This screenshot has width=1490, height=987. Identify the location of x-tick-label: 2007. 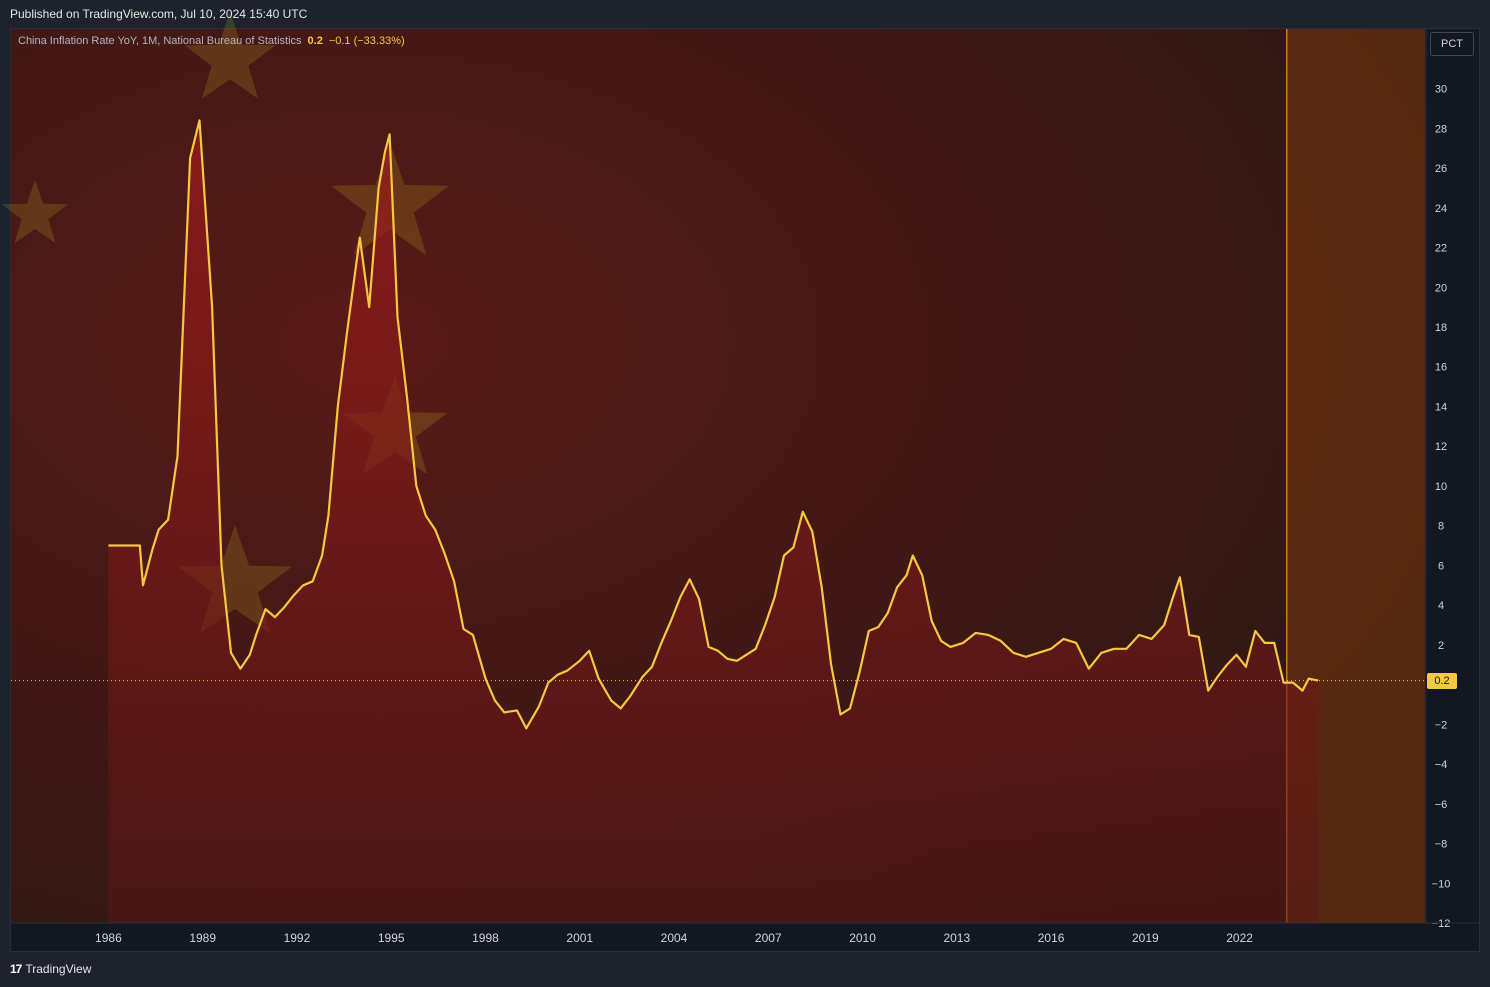
(768, 938).